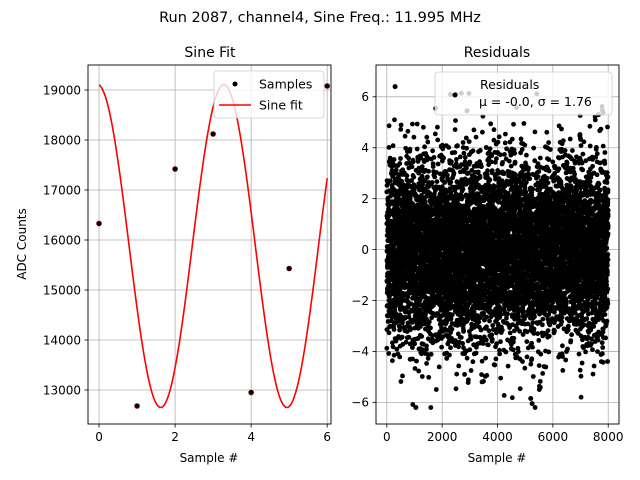 The height and width of the screenshot is (480, 640). Describe the element at coordinates (62, 140) in the screenshot. I see `sine-fit-y-tick-label: 18000` at that location.